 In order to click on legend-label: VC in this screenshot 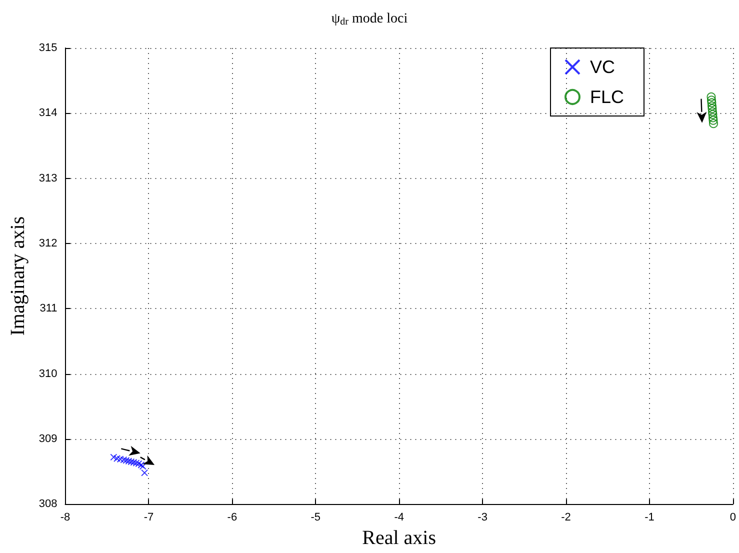, I will do `click(603, 67)`.